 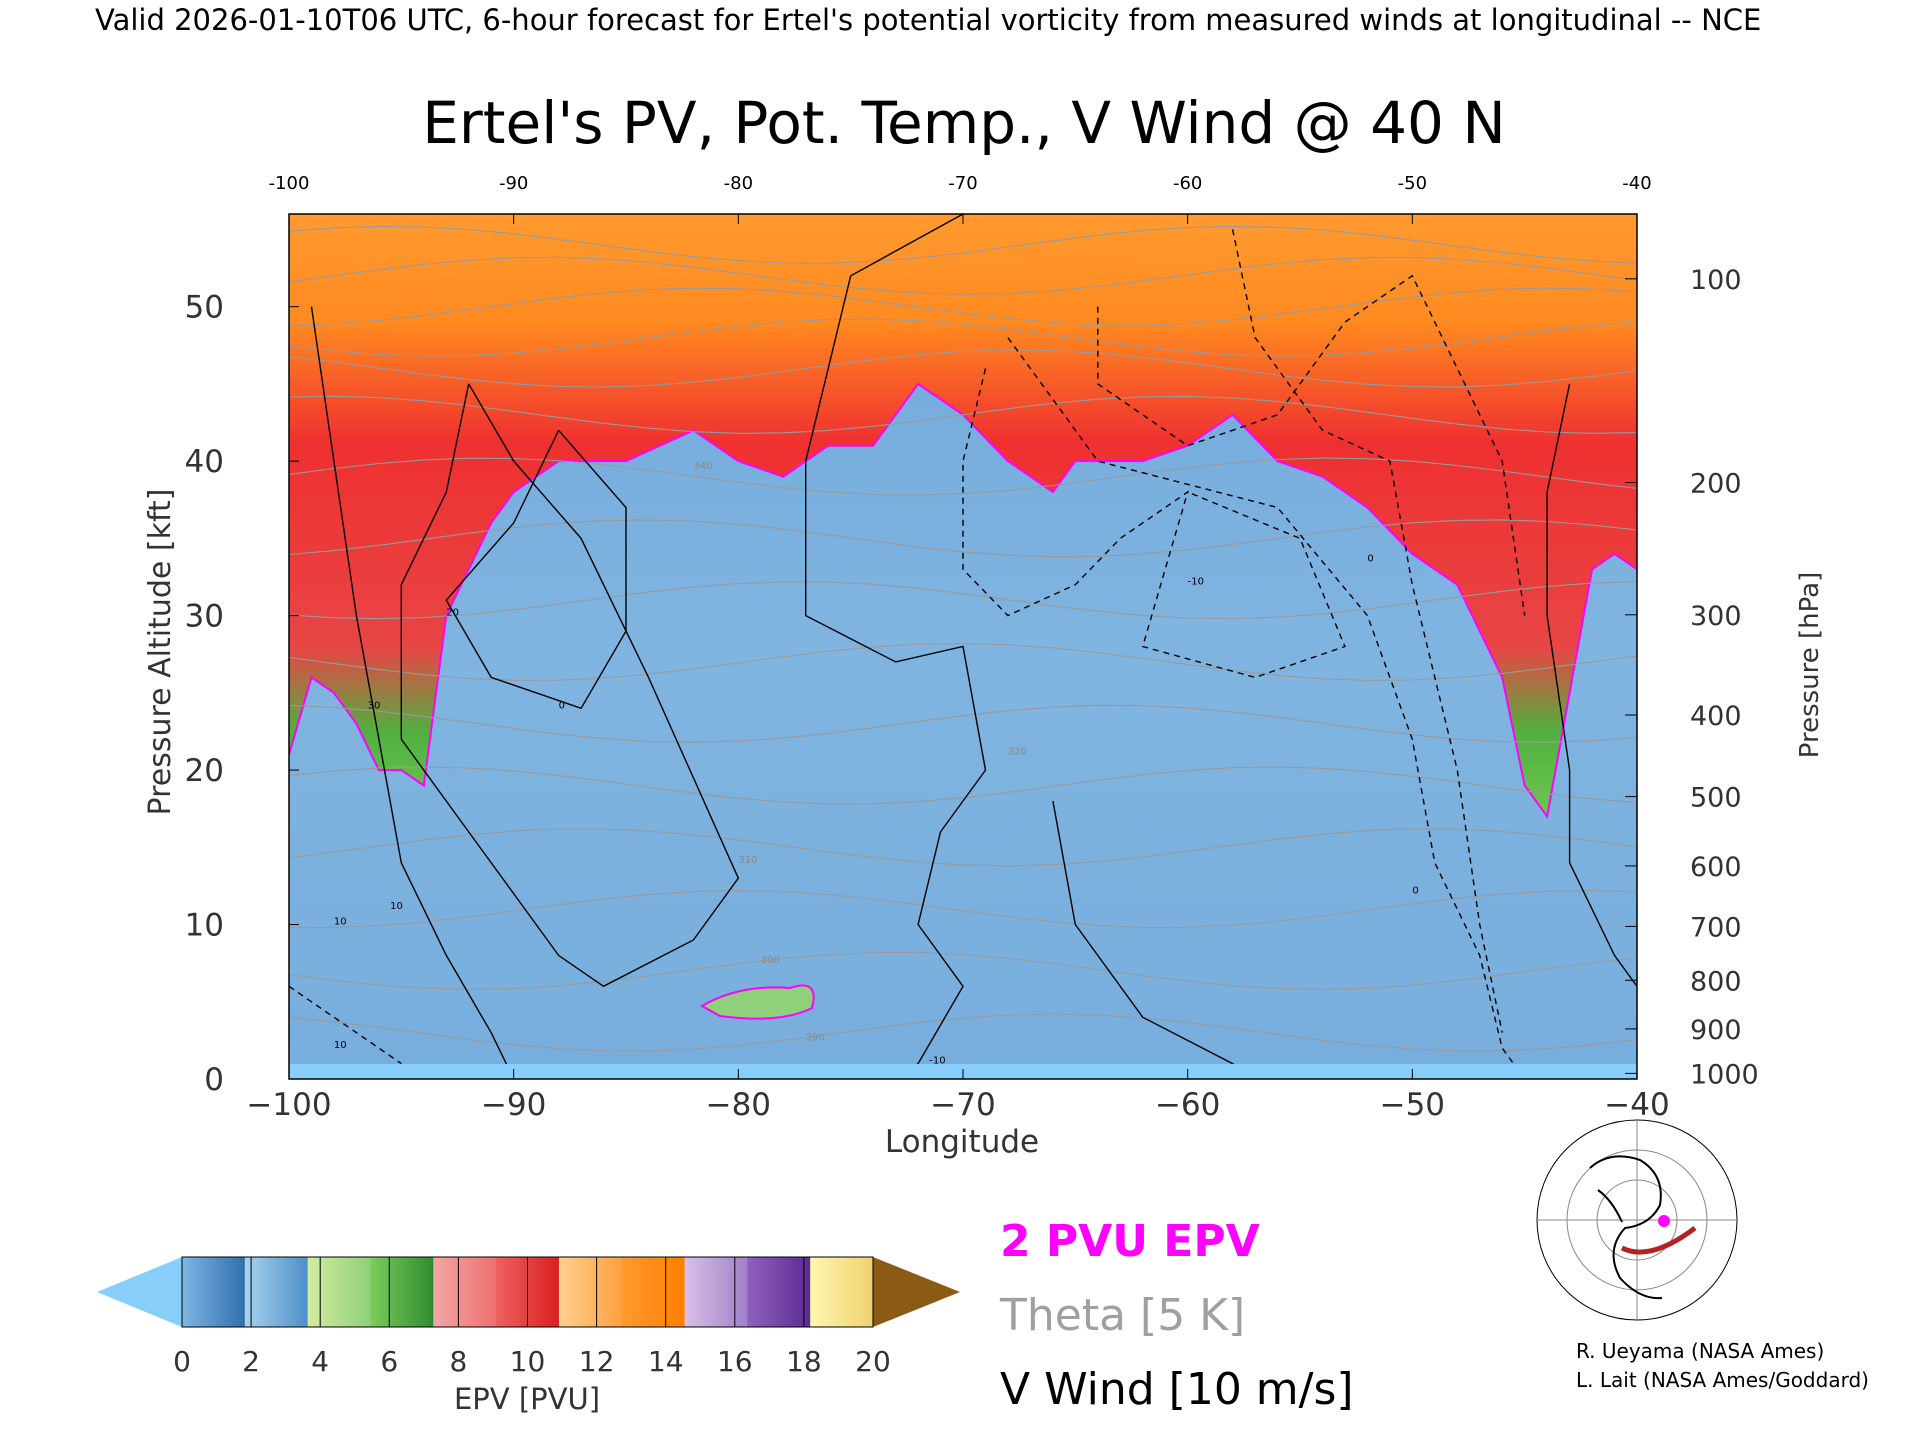 What do you see at coordinates (1637, 1220) in the screenshot?
I see `map-inset` at bounding box center [1637, 1220].